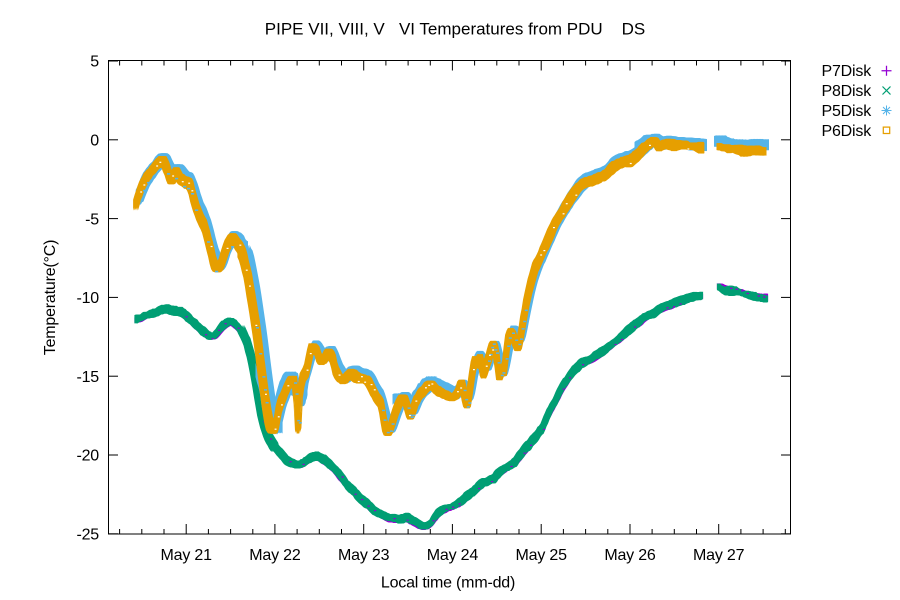  I want to click on svg-text: Local time (mm-dd), so click(448, 583).